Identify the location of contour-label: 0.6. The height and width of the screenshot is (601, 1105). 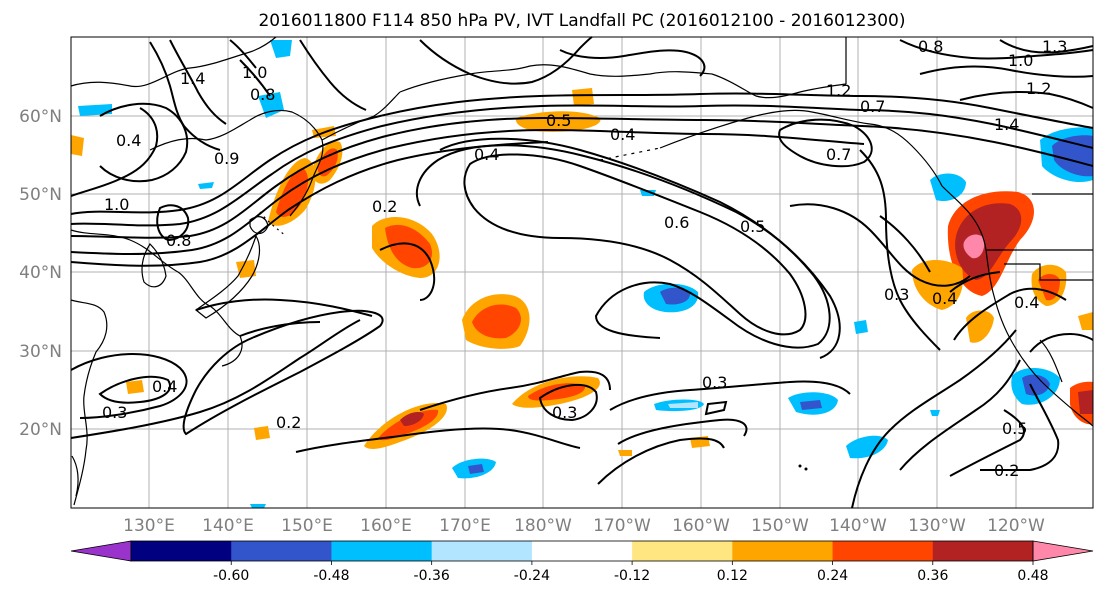
(676, 222).